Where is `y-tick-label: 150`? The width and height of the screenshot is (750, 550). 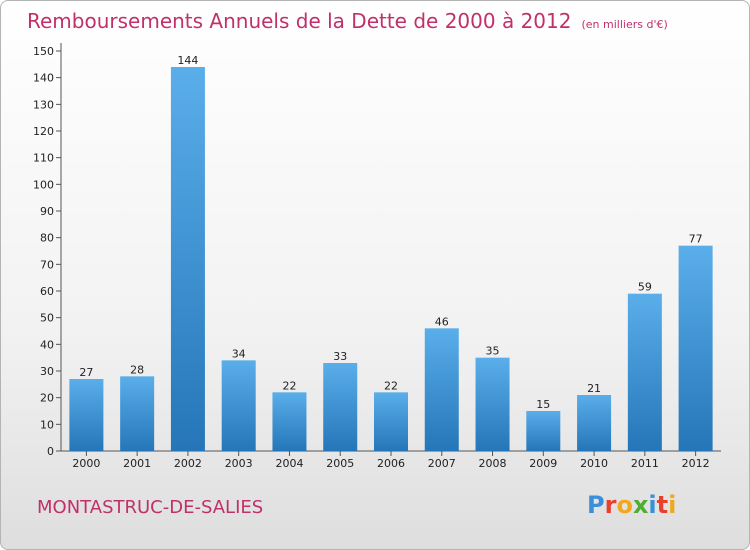 y-tick-label: 150 is located at coordinates (43, 51).